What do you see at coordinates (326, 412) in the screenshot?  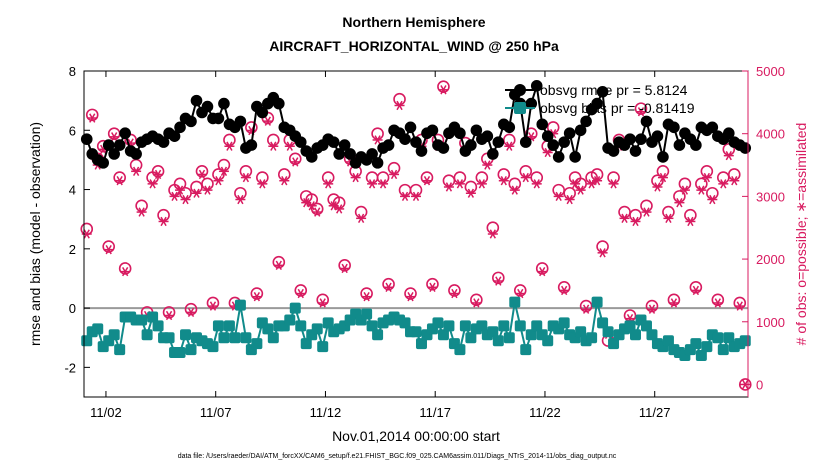 I see `x-tick-label: 11/12` at bounding box center [326, 412].